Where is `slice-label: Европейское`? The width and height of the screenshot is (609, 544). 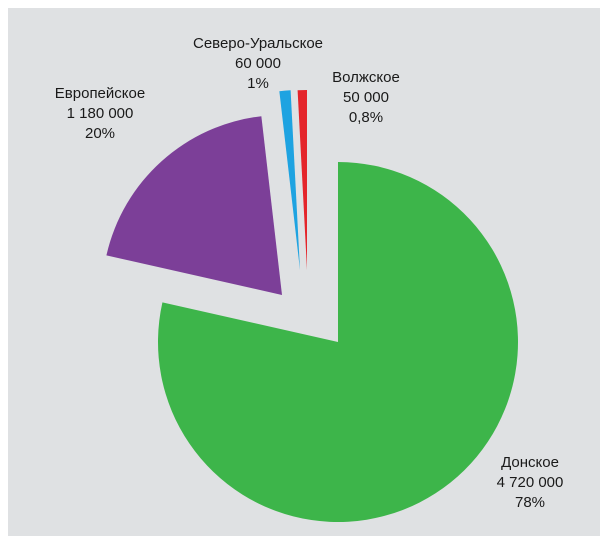 slice-label: Европейское is located at coordinates (100, 93).